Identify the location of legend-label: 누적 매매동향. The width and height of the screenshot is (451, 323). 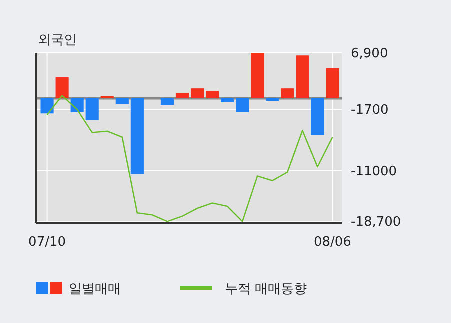
(266, 289).